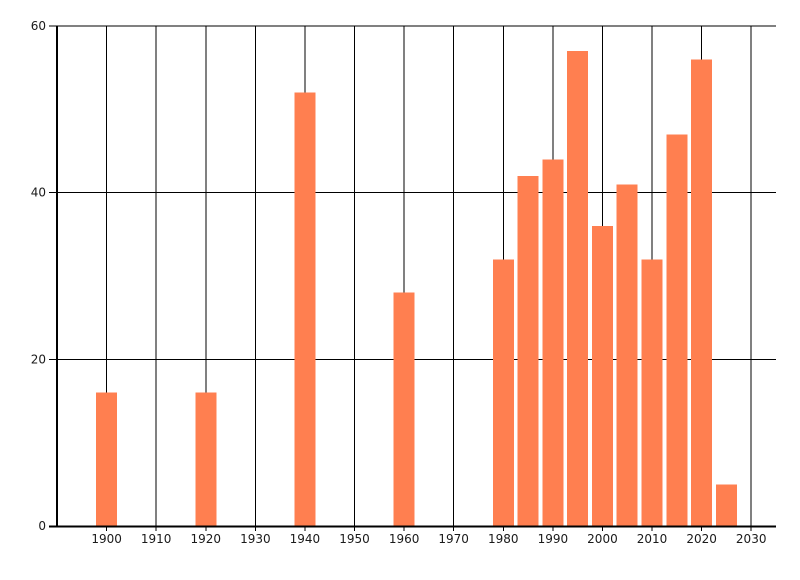  What do you see at coordinates (57, 277) in the screenshot?
I see `y-axis-line` at bounding box center [57, 277].